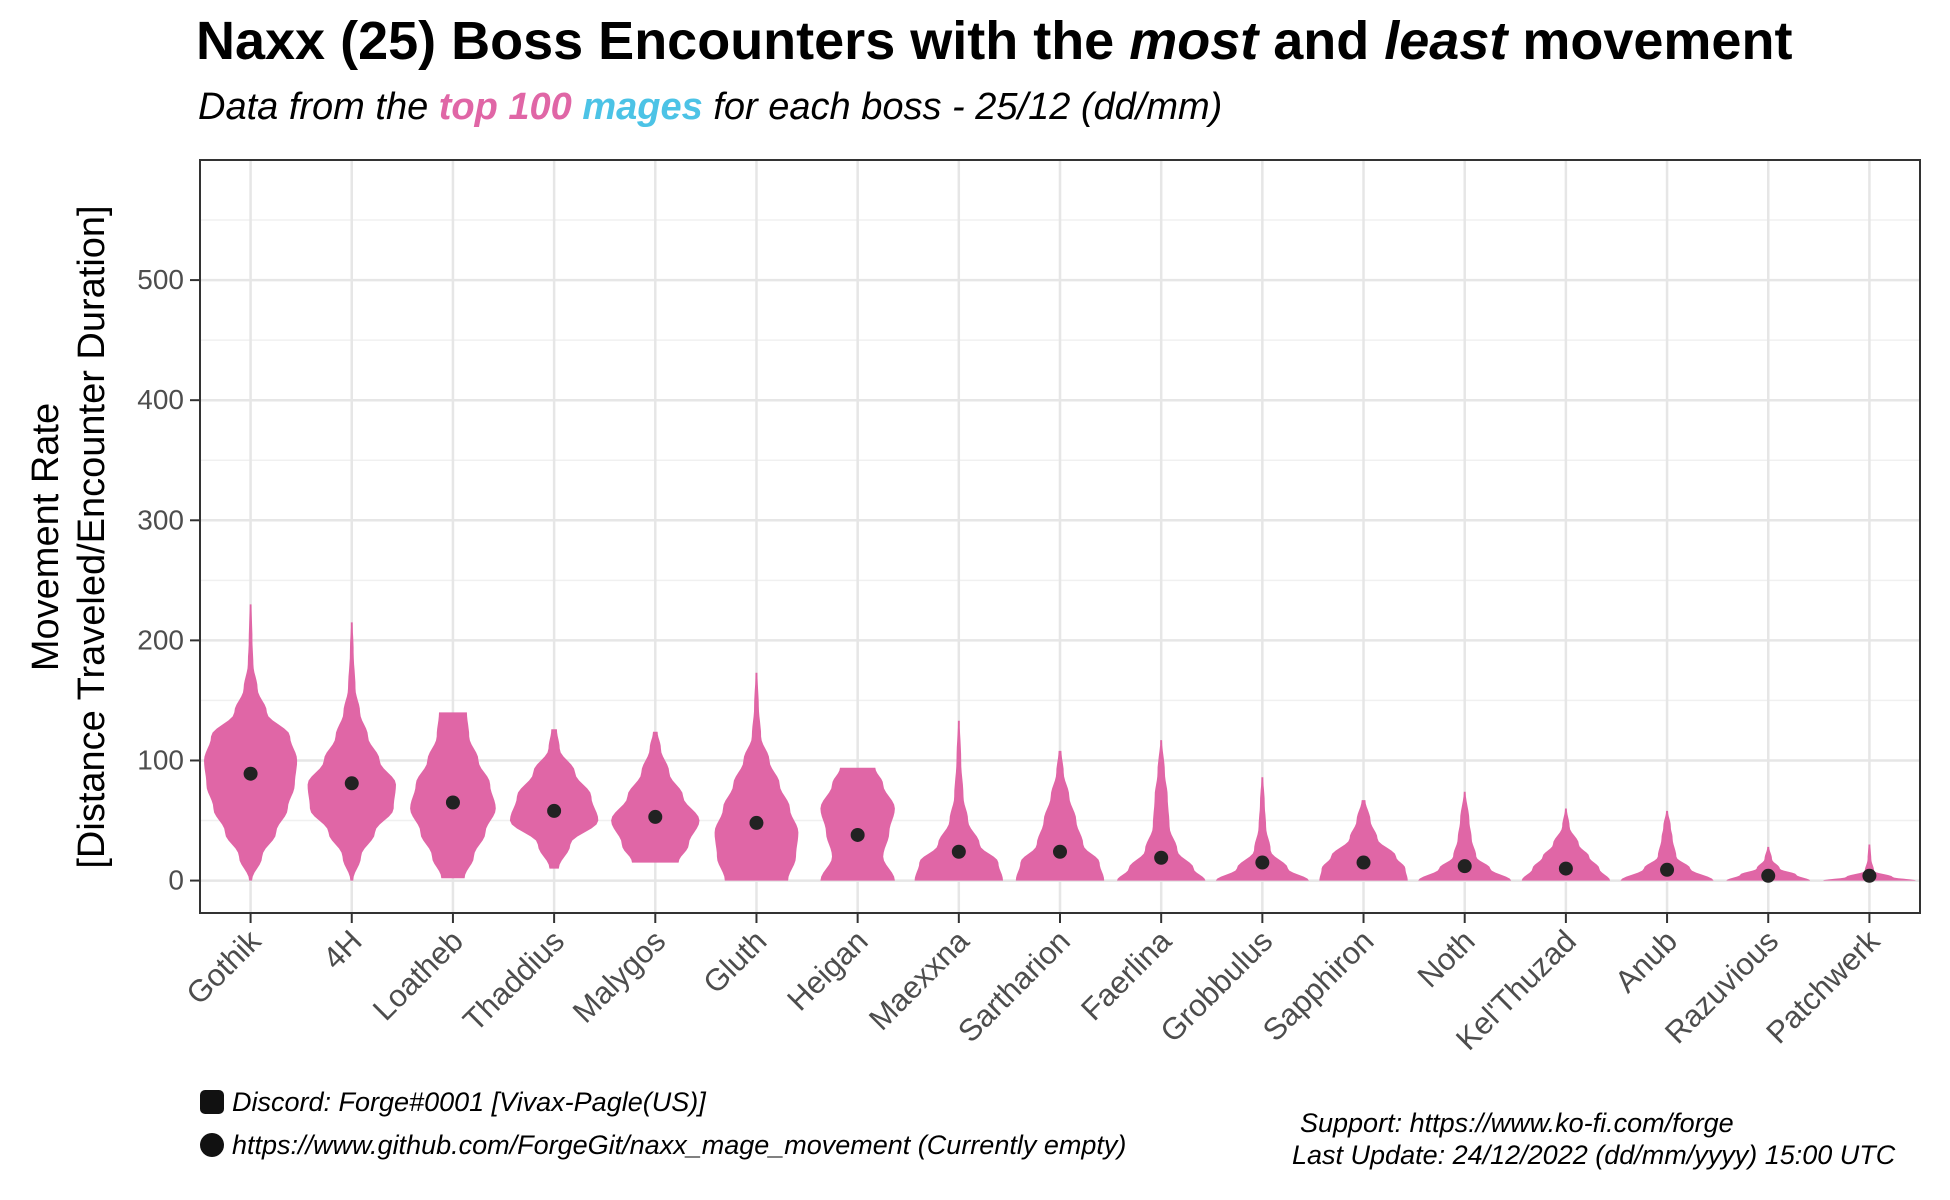 Image resolution: width=1950 pixels, height=1200 pixels. I want to click on y-axis-label-line2: [Distance Traveled/Encounter Duration], so click(92, 536).